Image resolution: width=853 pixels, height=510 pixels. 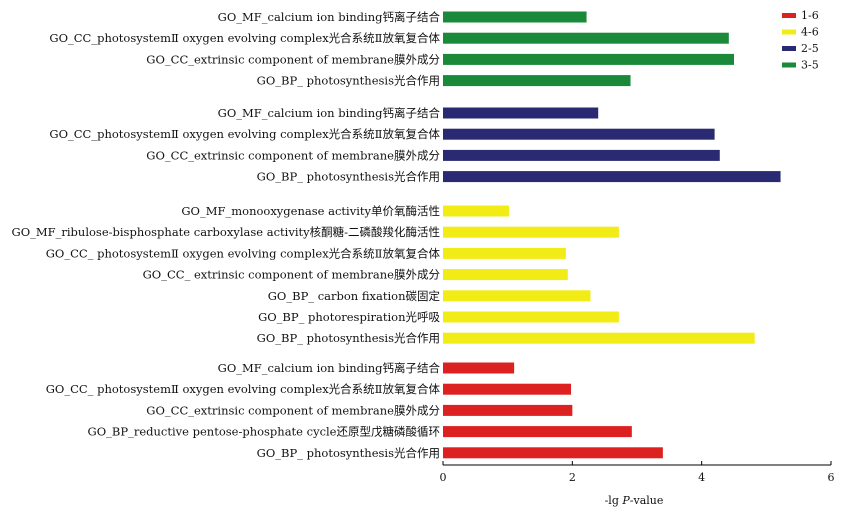 I want to click on category-label-4-6-4: GO_BP_ carbon fixation碳固定, so click(x=354, y=296).